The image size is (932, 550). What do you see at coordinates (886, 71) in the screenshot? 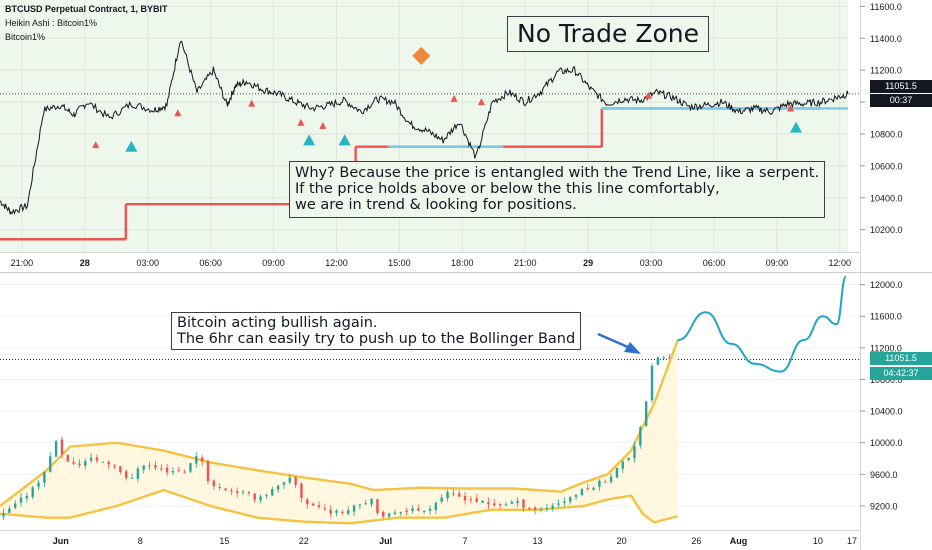
I see `top-y-tick-label: 11200.0` at bounding box center [886, 71].